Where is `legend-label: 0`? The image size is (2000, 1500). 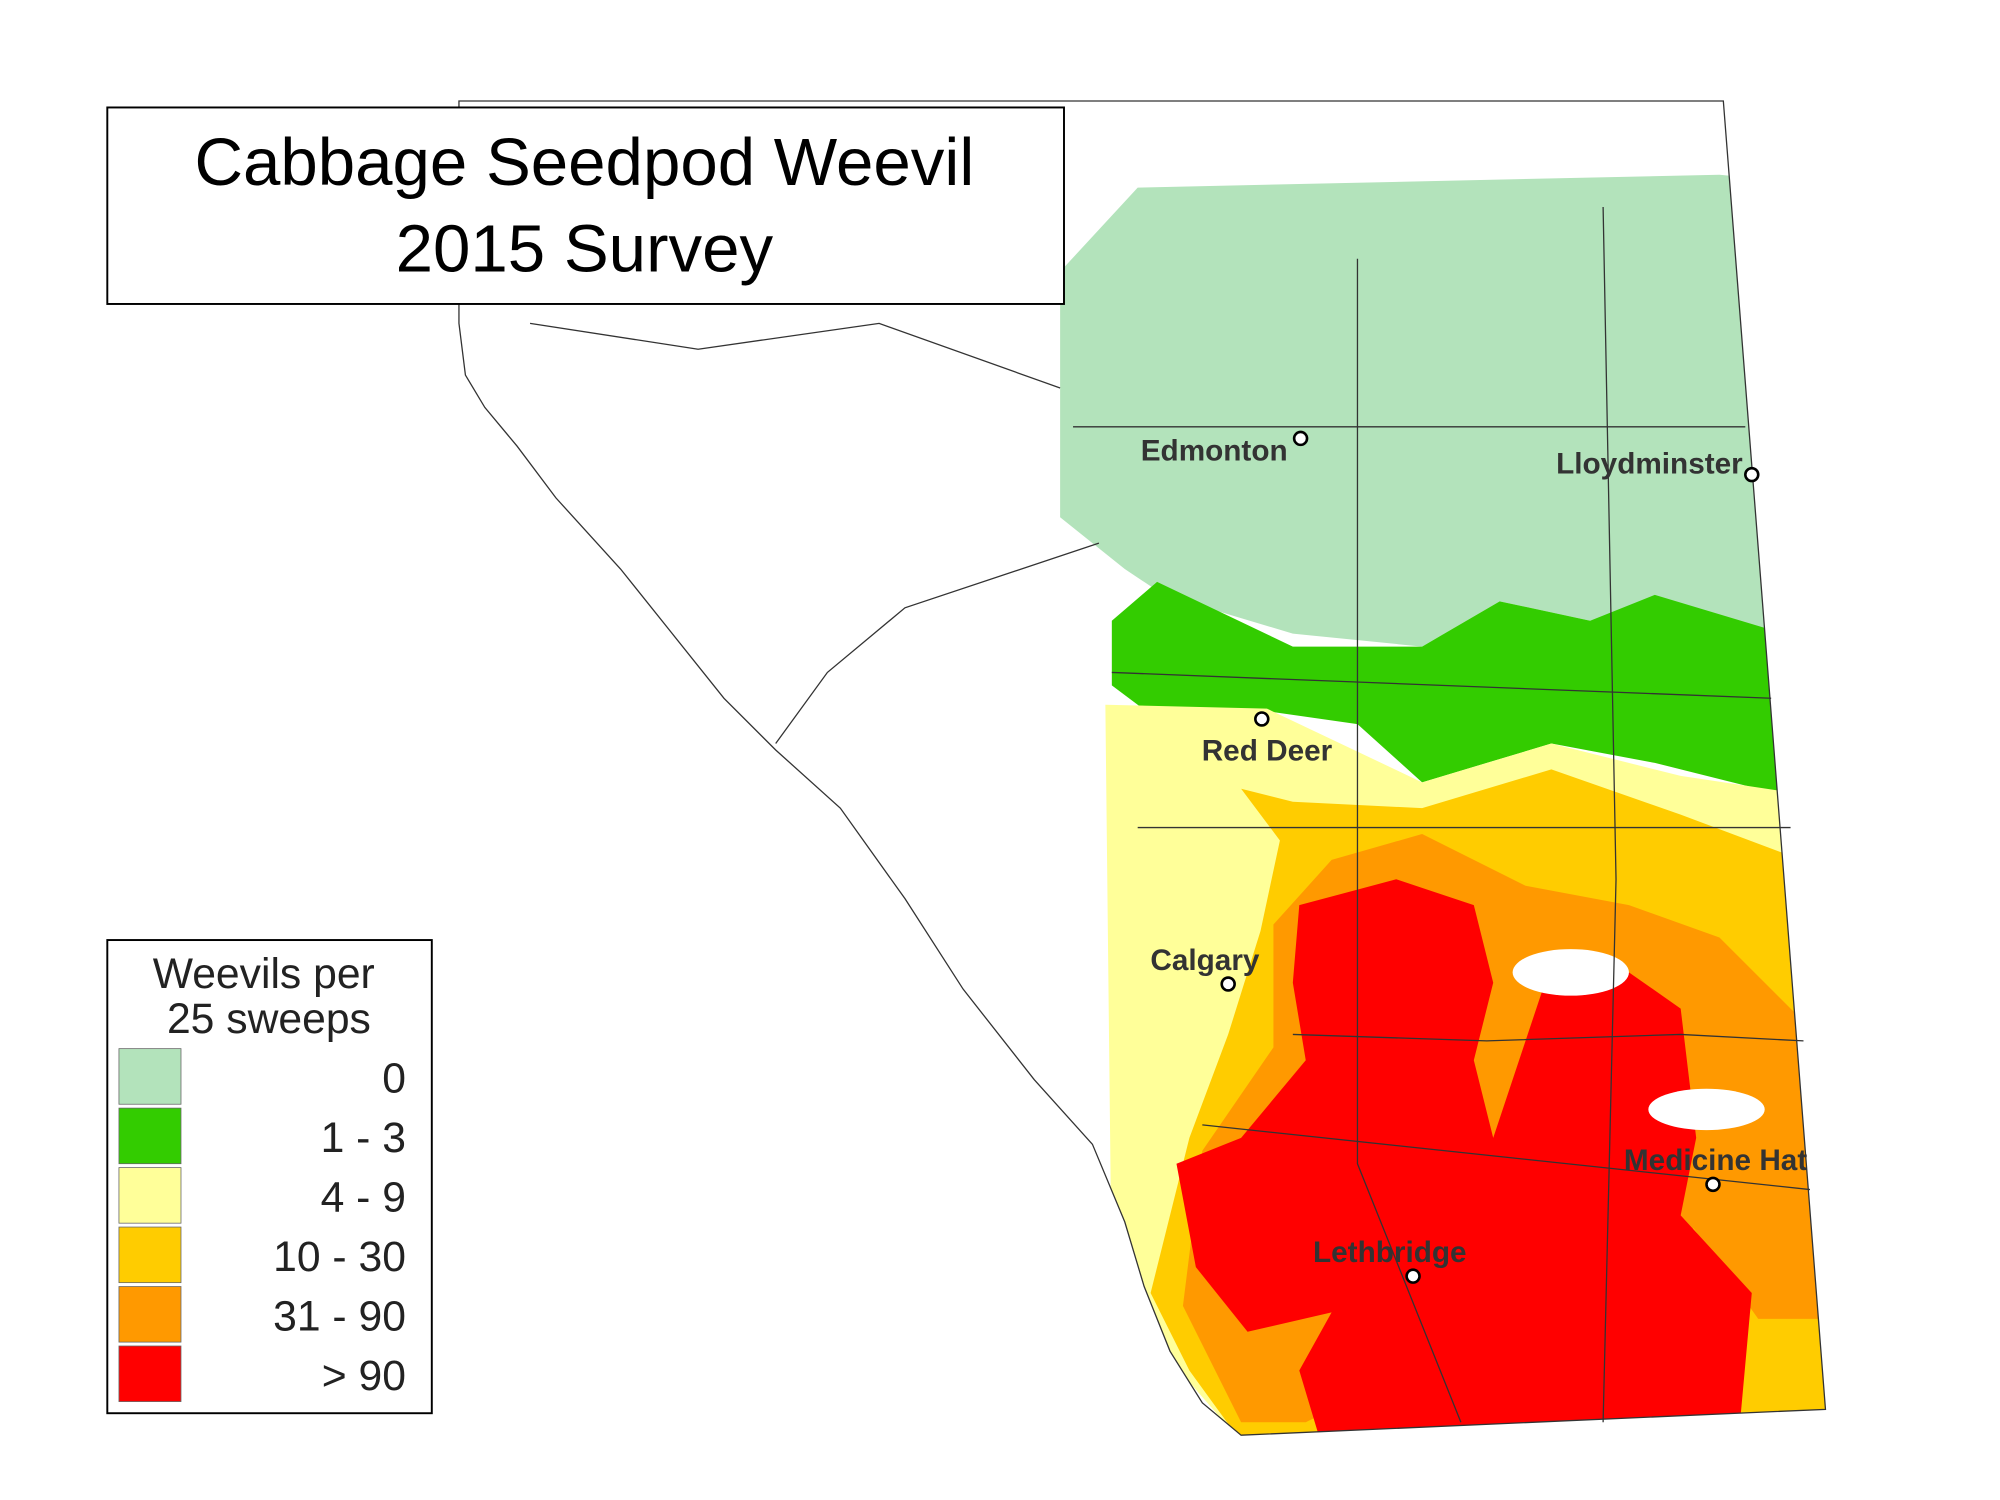
legend-label: 0 is located at coordinates (394, 1079).